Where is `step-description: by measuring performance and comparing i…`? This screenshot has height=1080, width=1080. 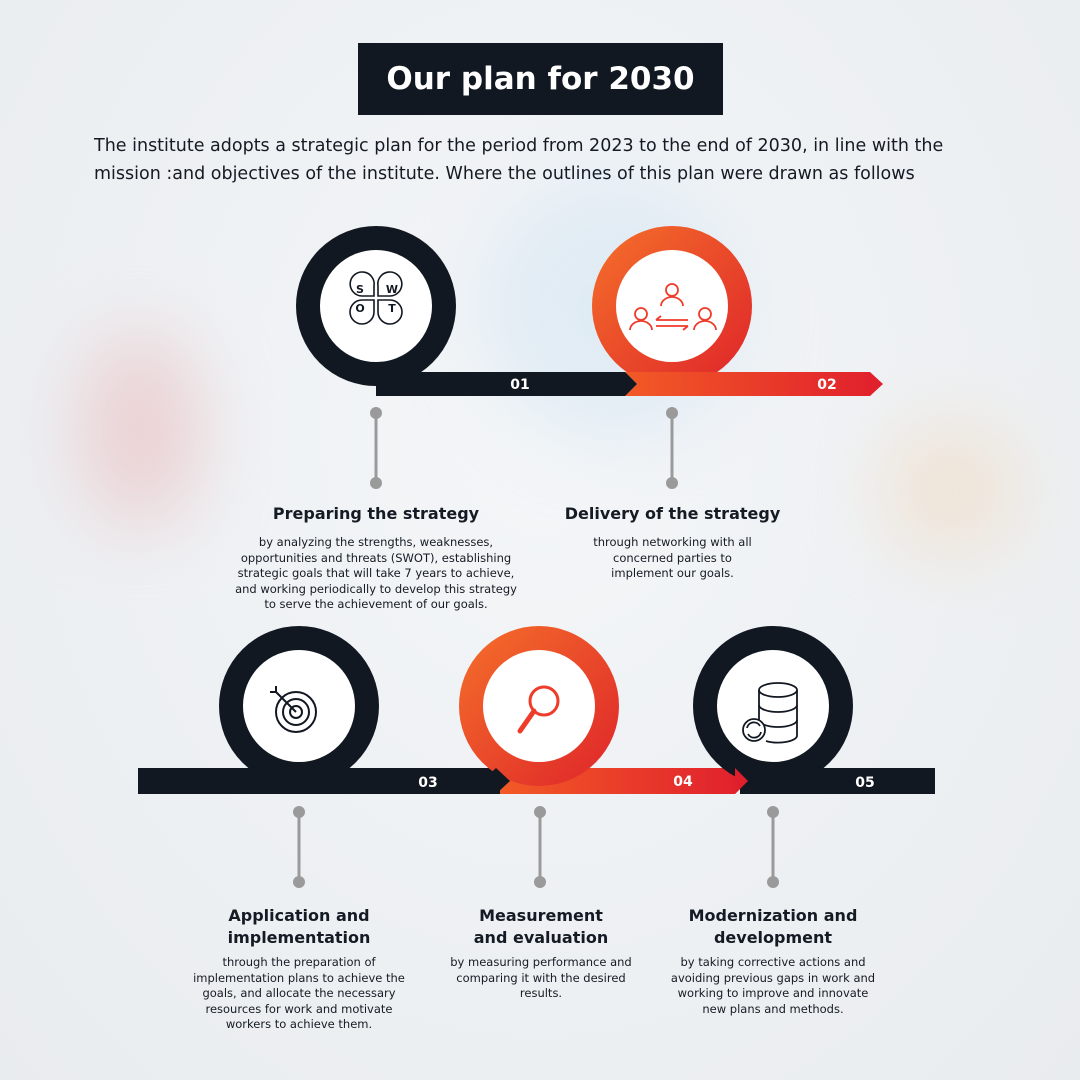 step-description: by measuring performance and comparing i… is located at coordinates (541, 977).